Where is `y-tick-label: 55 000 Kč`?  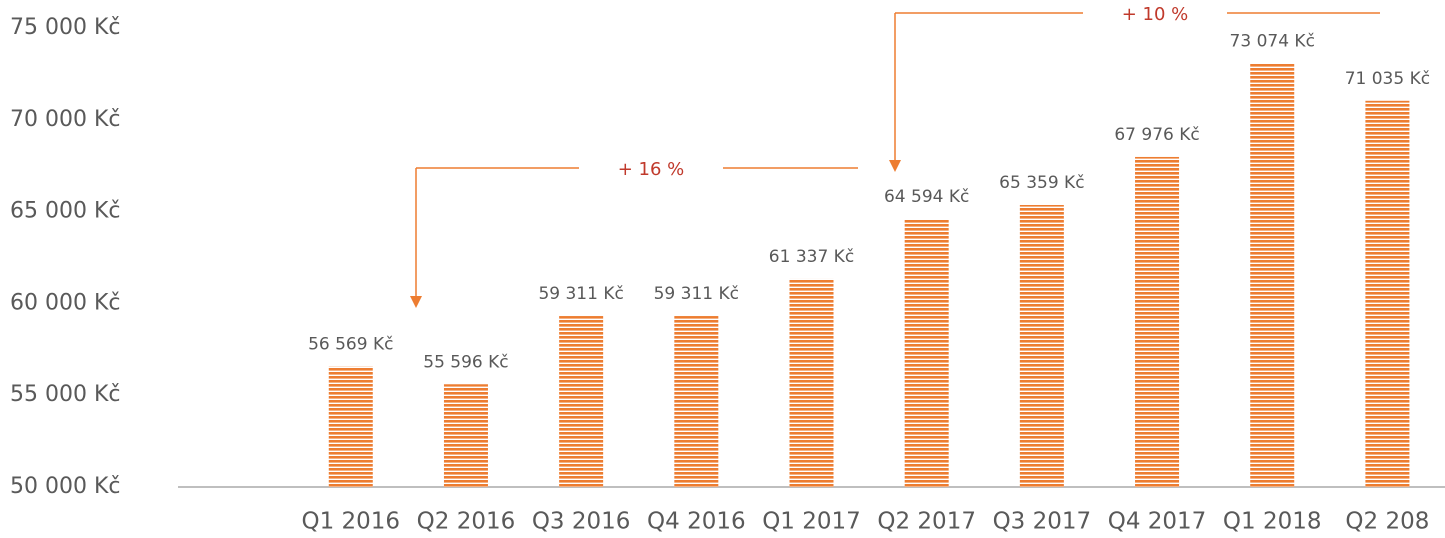 y-tick-label: 55 000 Kč is located at coordinates (65, 394).